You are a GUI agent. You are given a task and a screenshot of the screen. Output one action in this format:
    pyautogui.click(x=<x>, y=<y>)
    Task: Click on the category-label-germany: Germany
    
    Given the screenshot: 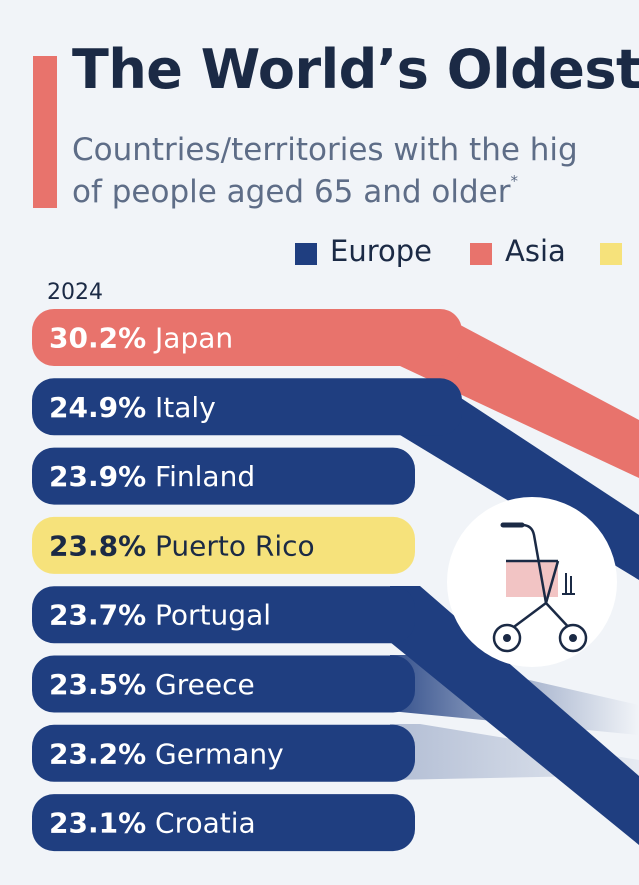 What is the action you would take?
    pyautogui.click(x=215, y=753)
    